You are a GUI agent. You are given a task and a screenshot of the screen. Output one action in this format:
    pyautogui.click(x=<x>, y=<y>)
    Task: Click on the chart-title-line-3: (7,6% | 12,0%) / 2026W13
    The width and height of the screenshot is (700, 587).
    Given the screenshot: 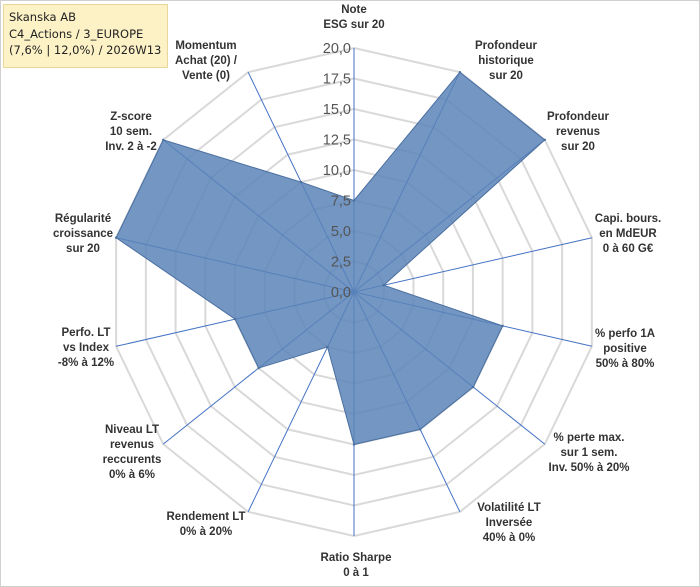 What is the action you would take?
    pyautogui.click(x=85, y=50)
    